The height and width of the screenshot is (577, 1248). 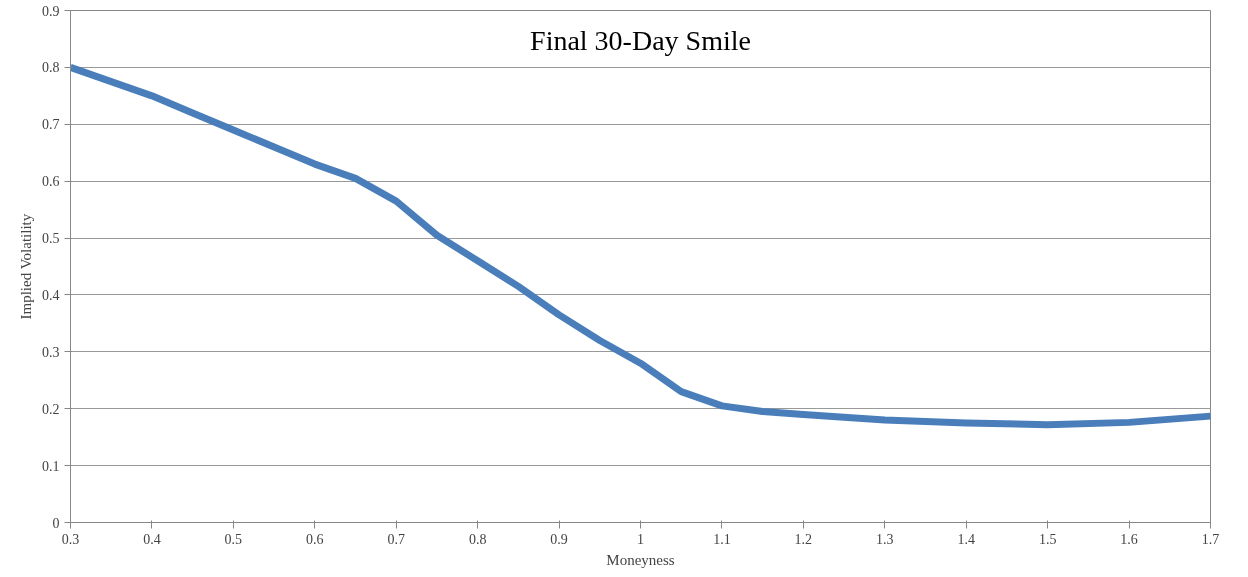 I want to click on y-tick-label: 0.7, so click(x=51, y=125).